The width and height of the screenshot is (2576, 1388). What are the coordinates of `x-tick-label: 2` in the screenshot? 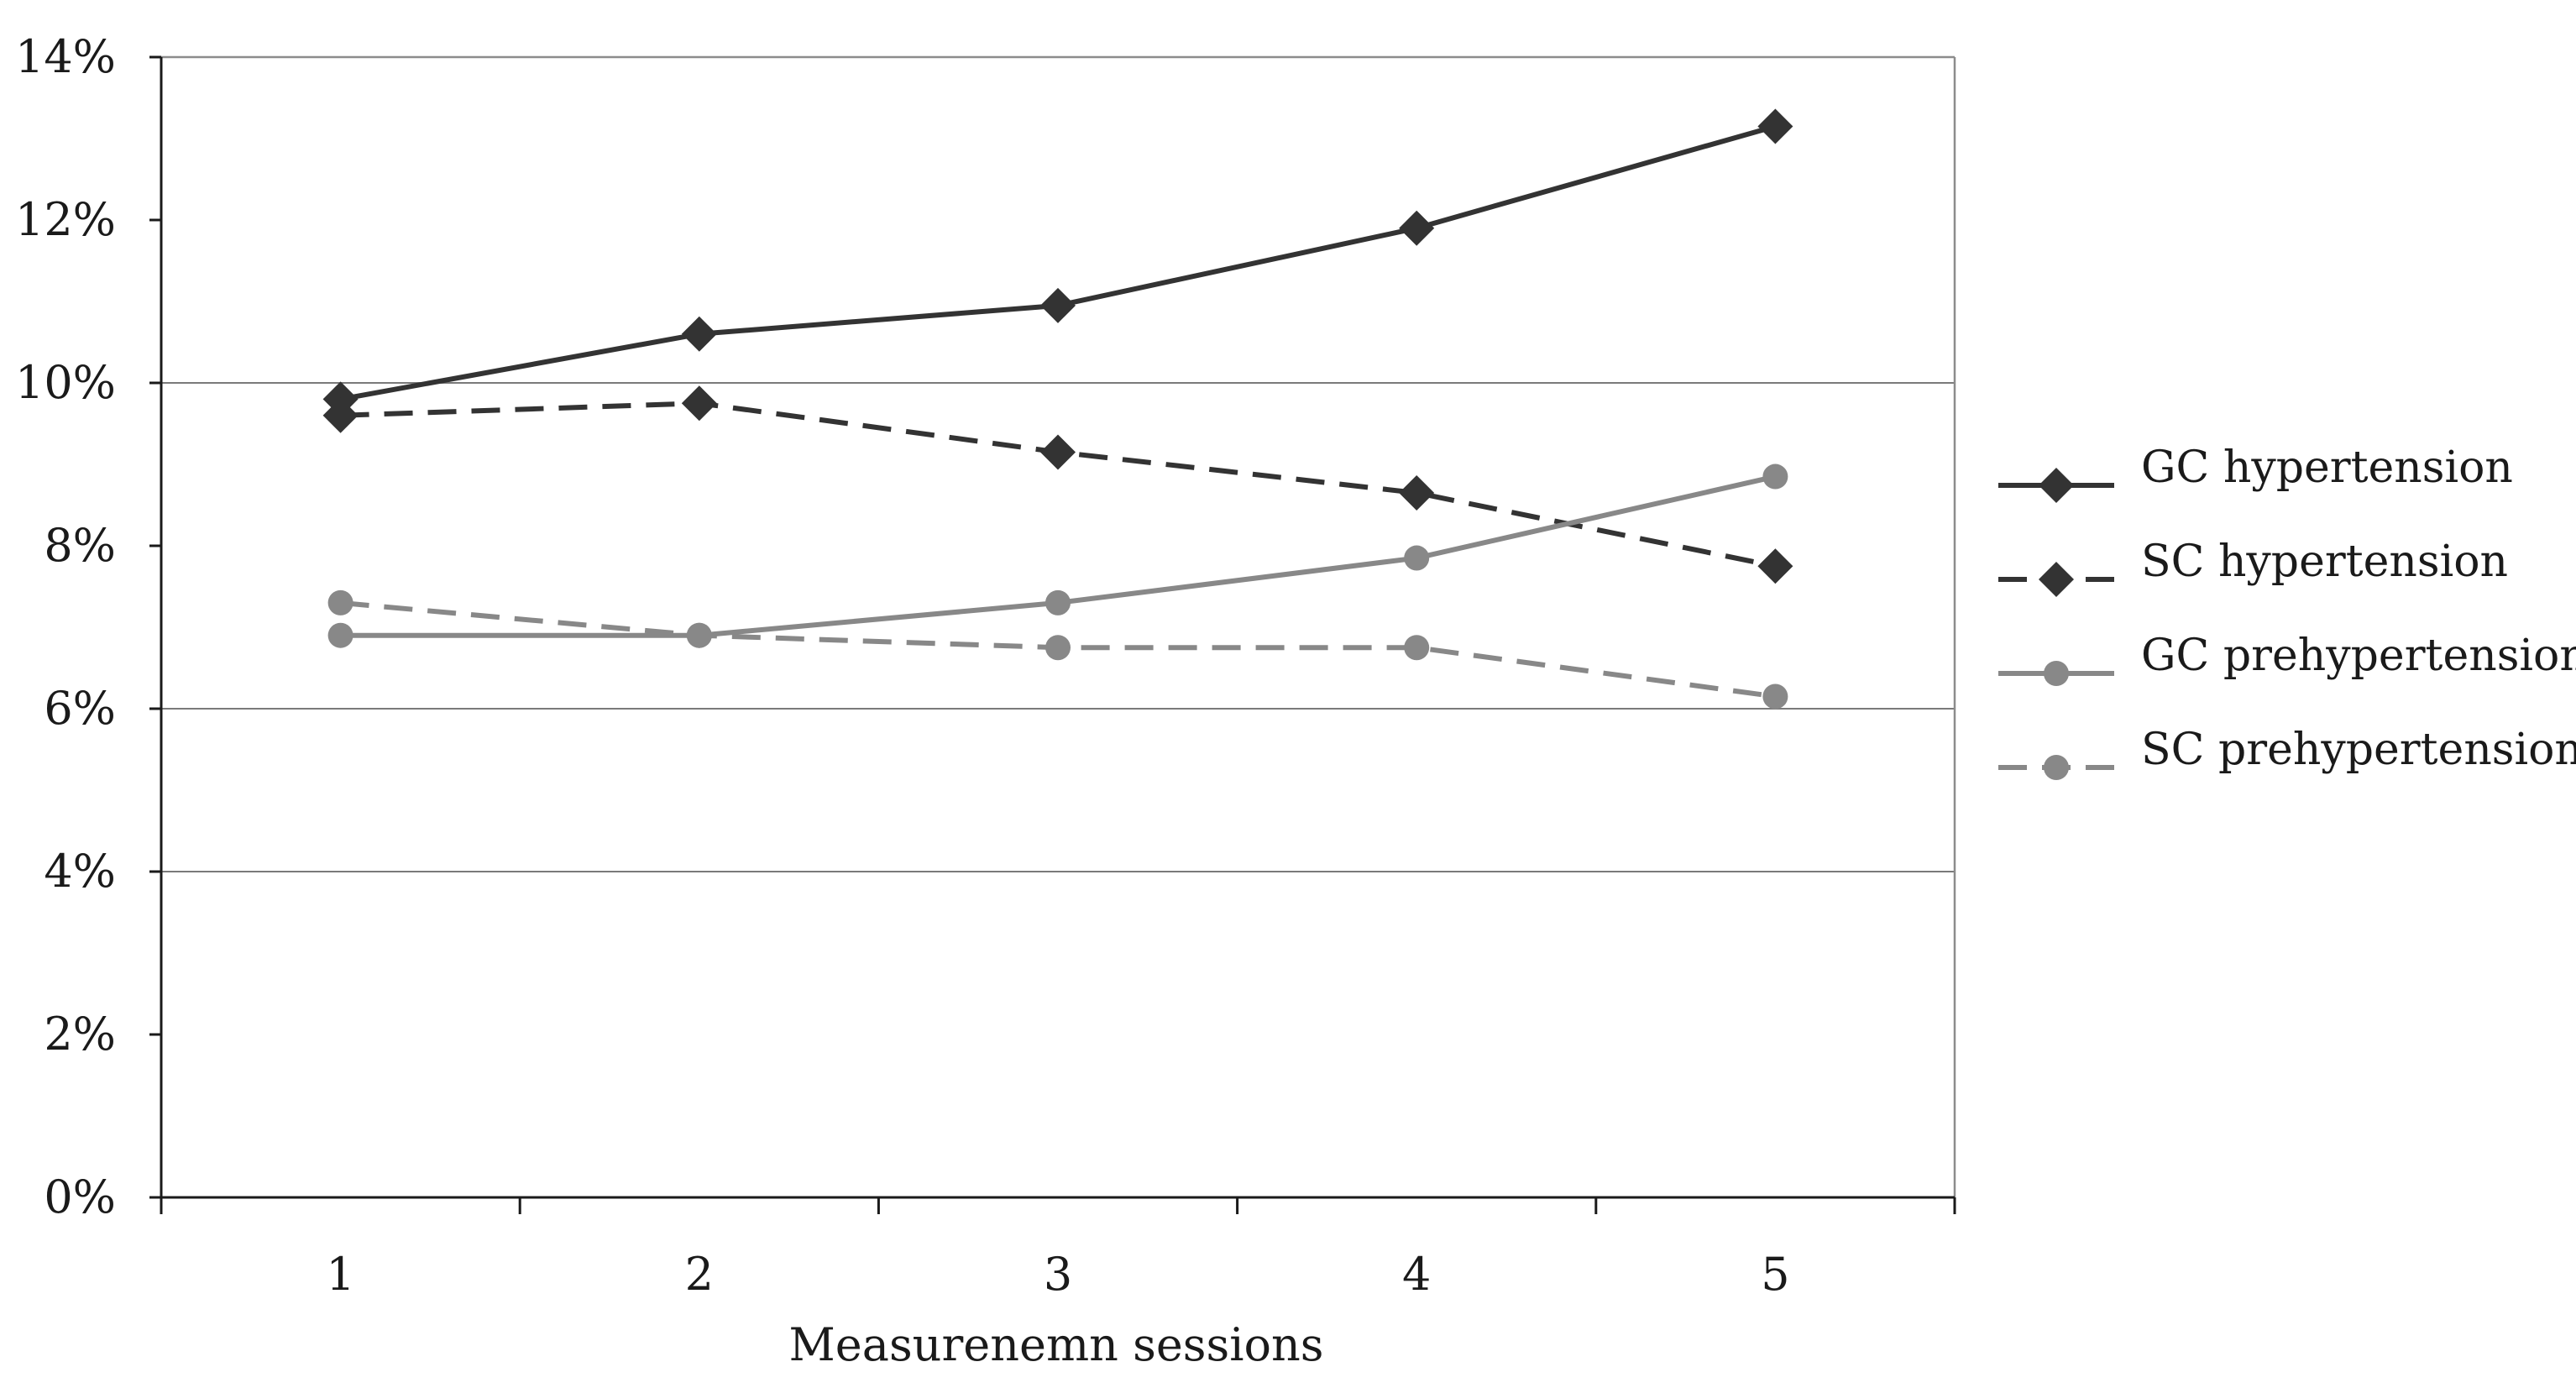 It's located at (700, 1274).